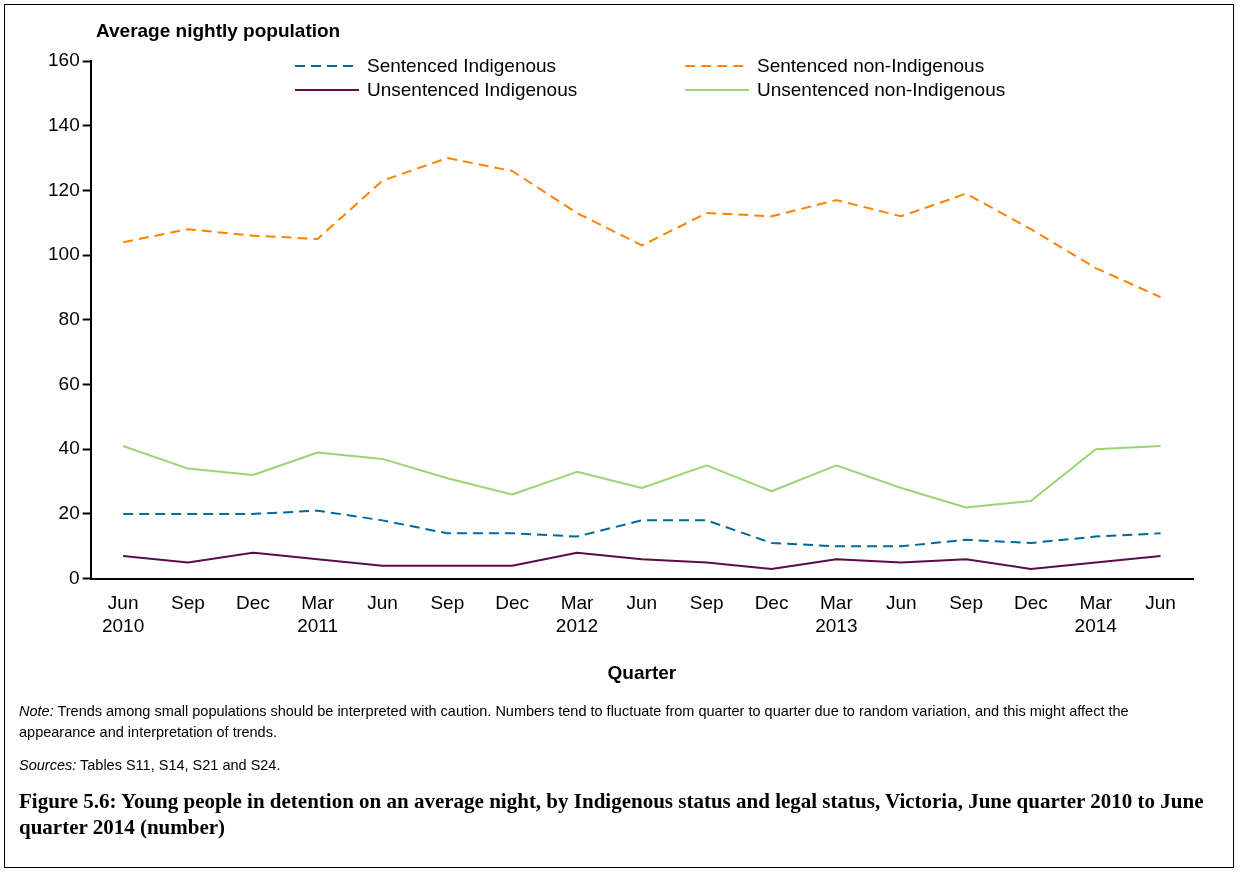 The height and width of the screenshot is (875, 1242). Describe the element at coordinates (64, 189) in the screenshot. I see `y-tick-label: 120` at that location.